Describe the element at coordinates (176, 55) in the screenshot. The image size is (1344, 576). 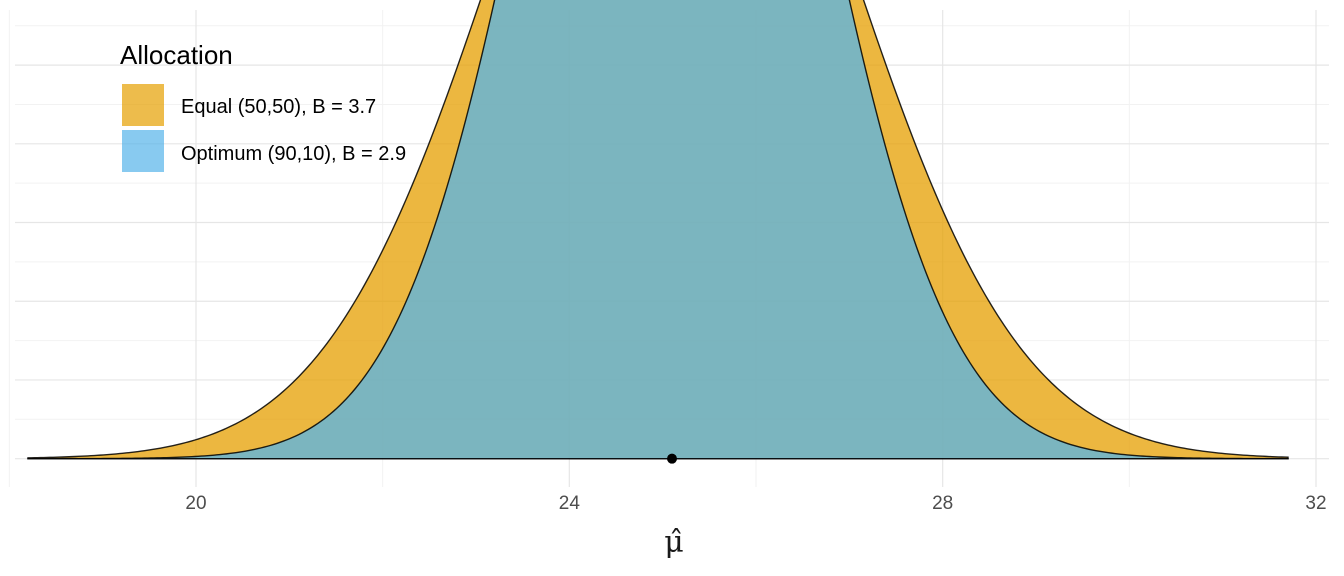
I see `legend-title: Allocation` at that location.